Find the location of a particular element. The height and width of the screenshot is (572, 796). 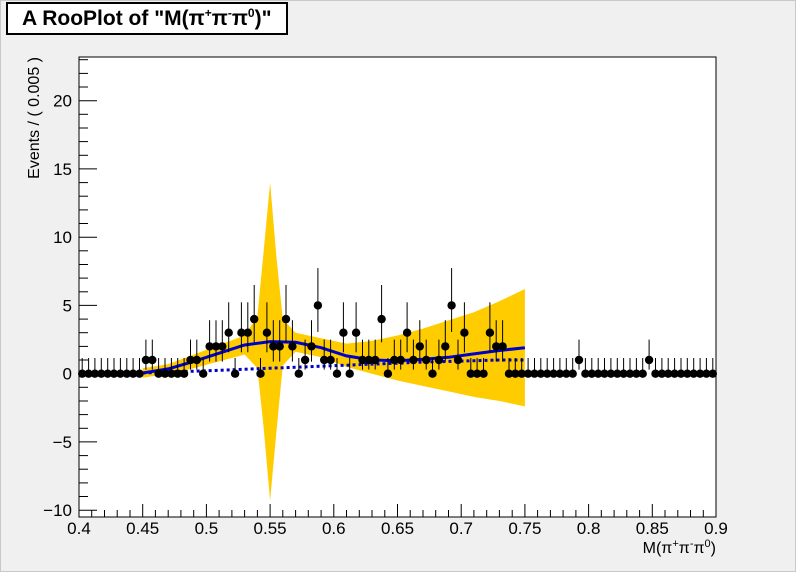

x-tick-label: 0.65 is located at coordinates (397, 528).